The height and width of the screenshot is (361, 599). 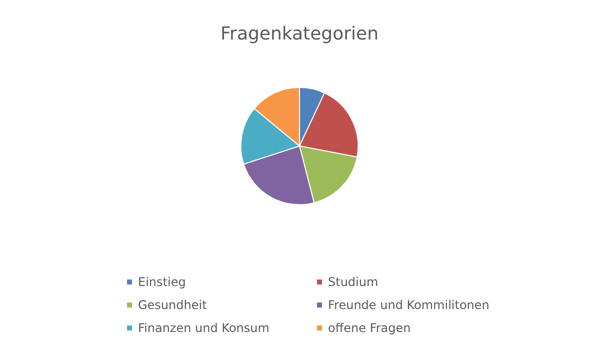 What do you see at coordinates (299, 34) in the screenshot?
I see `chart-title: Fragenkategorien` at bounding box center [299, 34].